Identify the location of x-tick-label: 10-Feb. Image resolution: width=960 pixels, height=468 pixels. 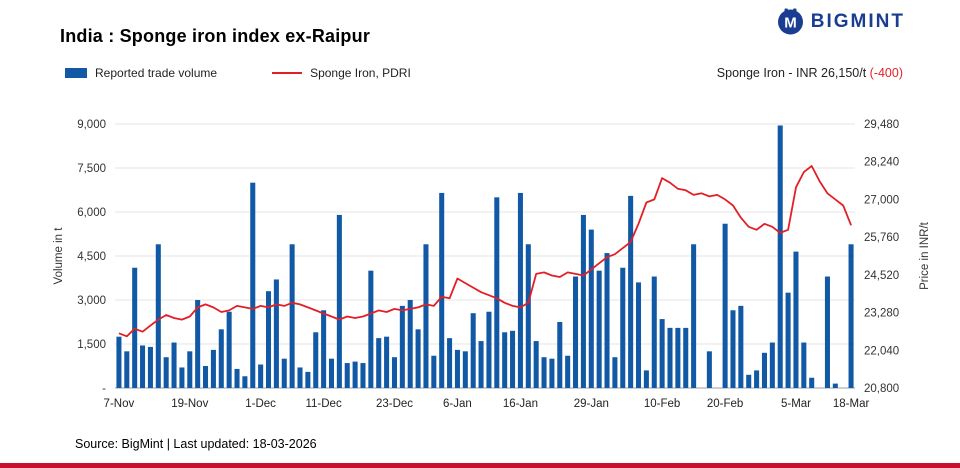
(662, 404).